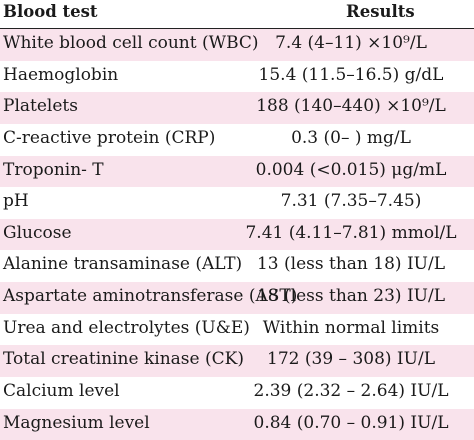 The width and height of the screenshot is (474, 440). Describe the element at coordinates (351, 422) in the screenshot. I see `blood-test-result: 0.84 (0.70 – 0.91) IU/L` at that location.